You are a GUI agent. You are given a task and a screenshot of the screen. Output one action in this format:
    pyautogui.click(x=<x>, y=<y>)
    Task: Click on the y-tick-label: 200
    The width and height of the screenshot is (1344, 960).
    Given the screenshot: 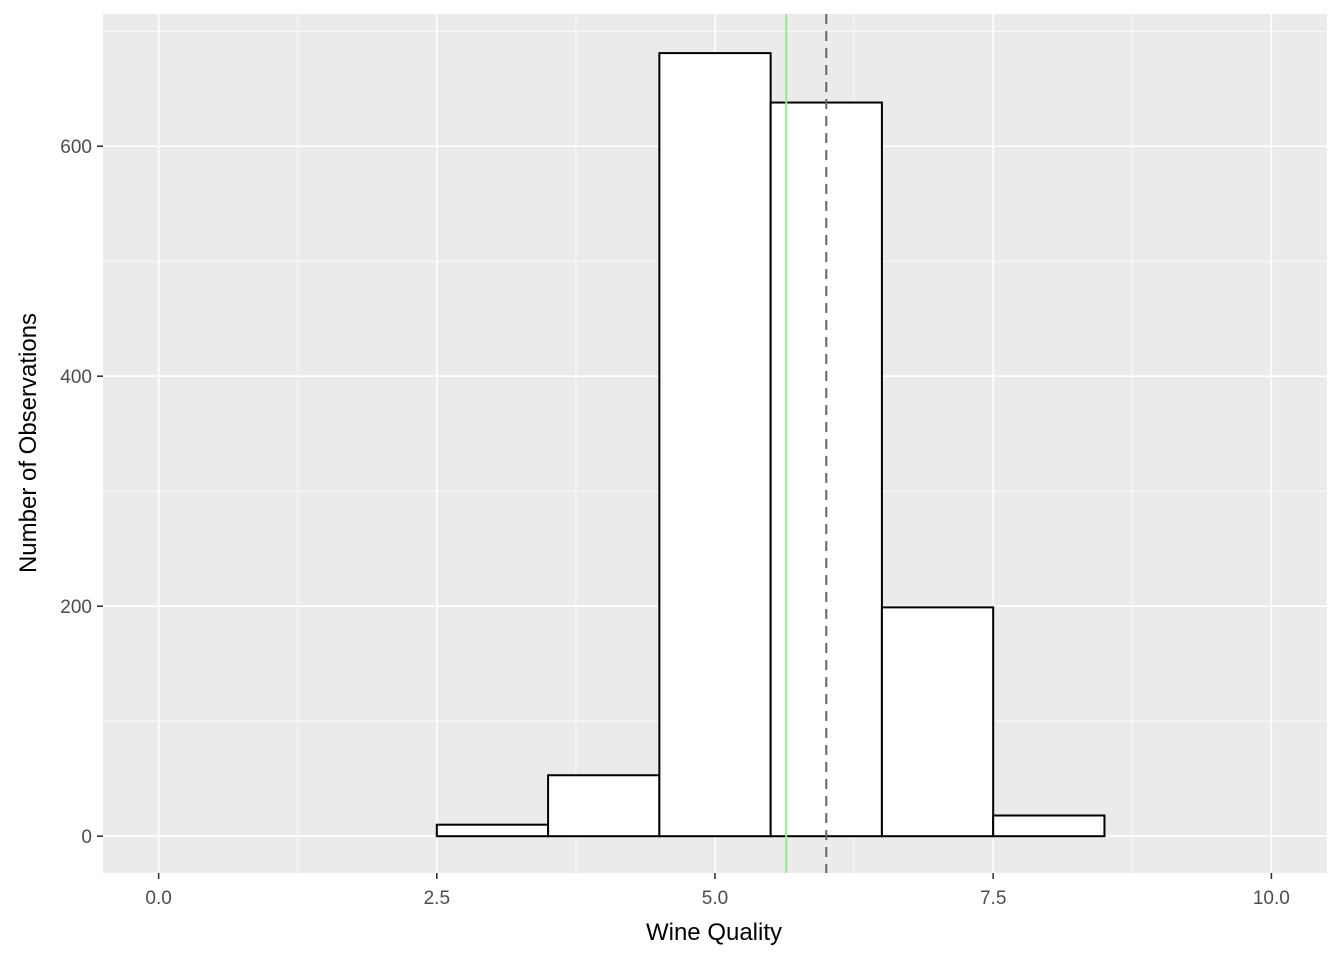 What is the action you would take?
    pyautogui.click(x=76, y=607)
    